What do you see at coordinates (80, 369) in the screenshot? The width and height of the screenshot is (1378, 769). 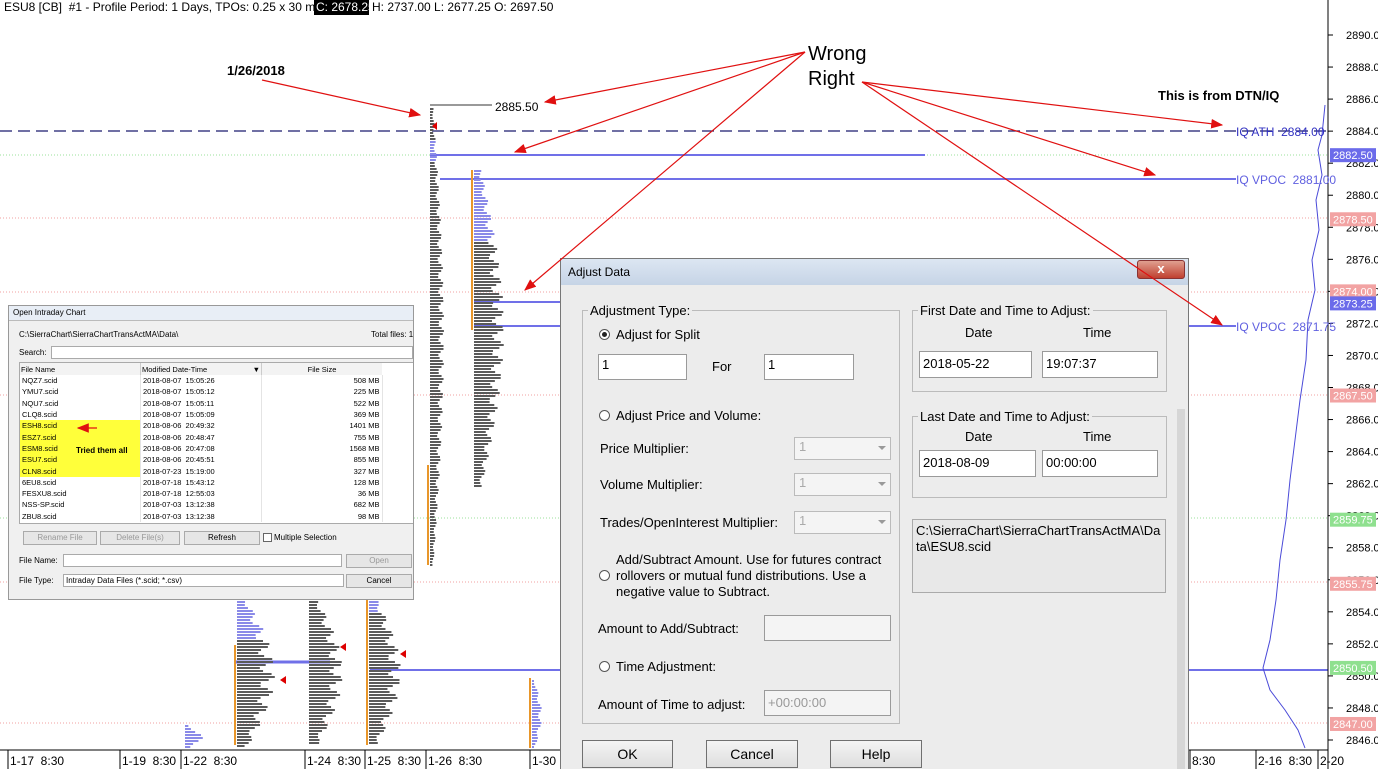 I see `column-header: File Name` at bounding box center [80, 369].